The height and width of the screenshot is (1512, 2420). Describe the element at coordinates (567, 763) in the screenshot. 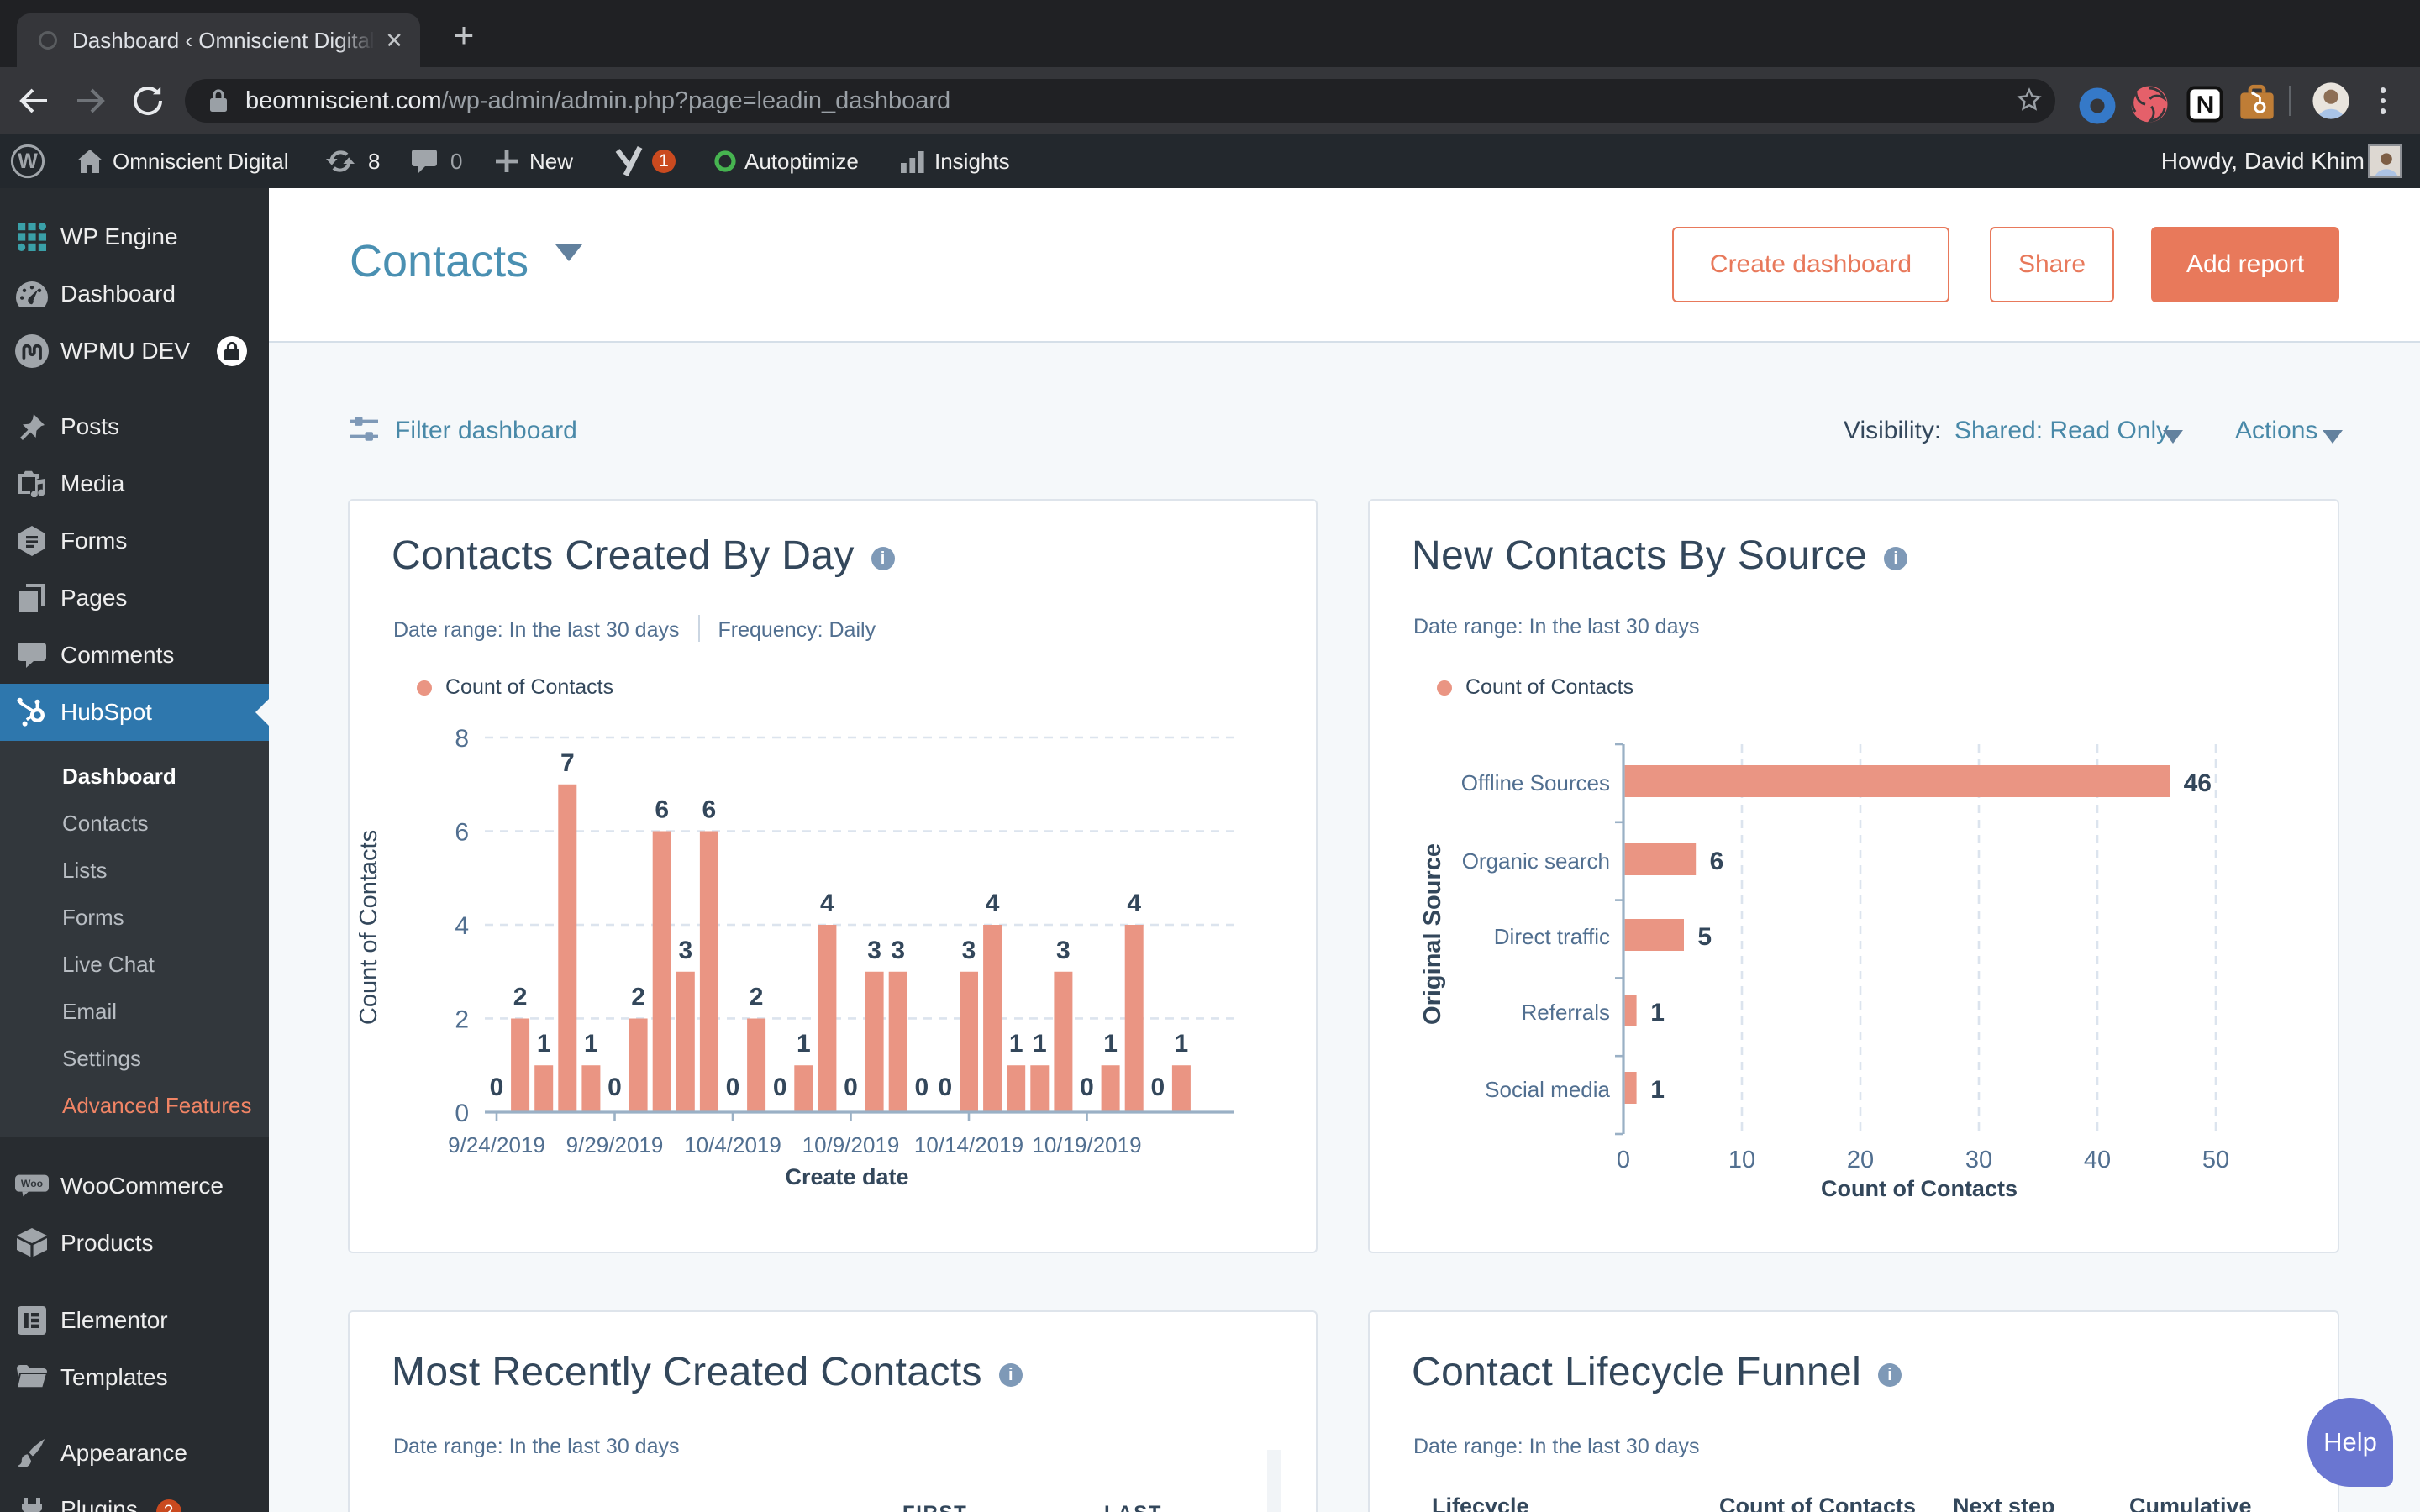

I see `svg-text: 7` at that location.